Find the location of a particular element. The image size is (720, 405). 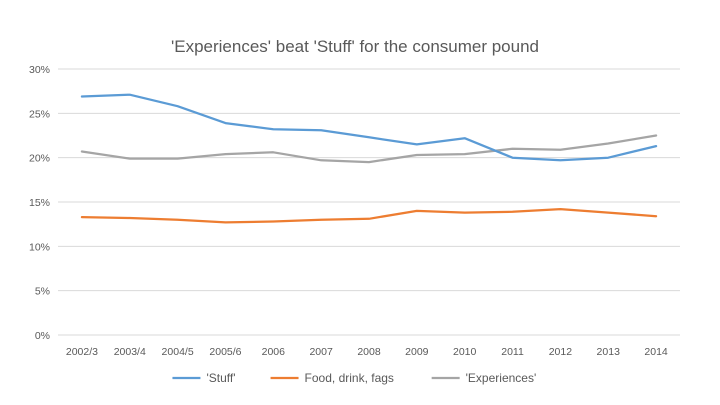

y-tick-label: 20% is located at coordinates (39, 159).